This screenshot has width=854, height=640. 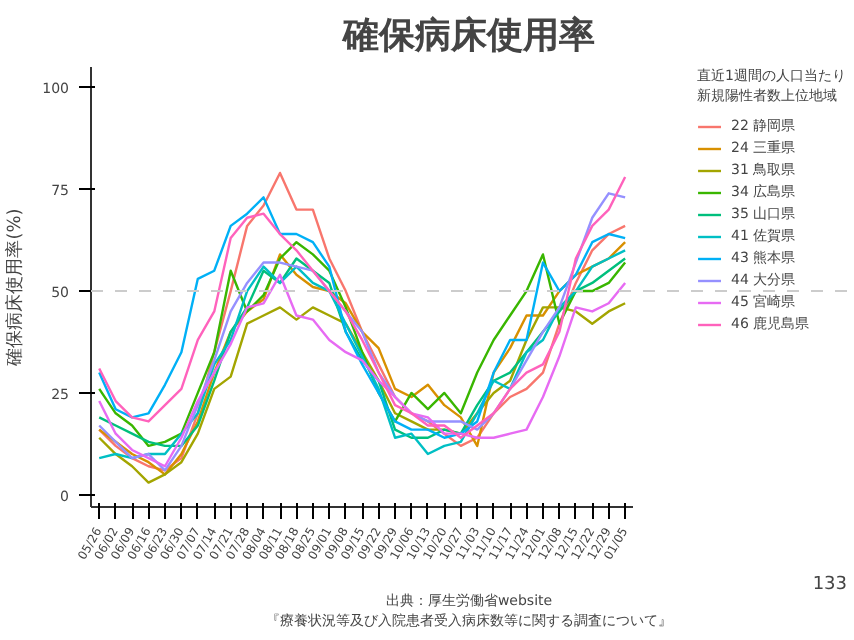 I want to click on chart-title: 確保病床使用率, so click(x=468, y=36).